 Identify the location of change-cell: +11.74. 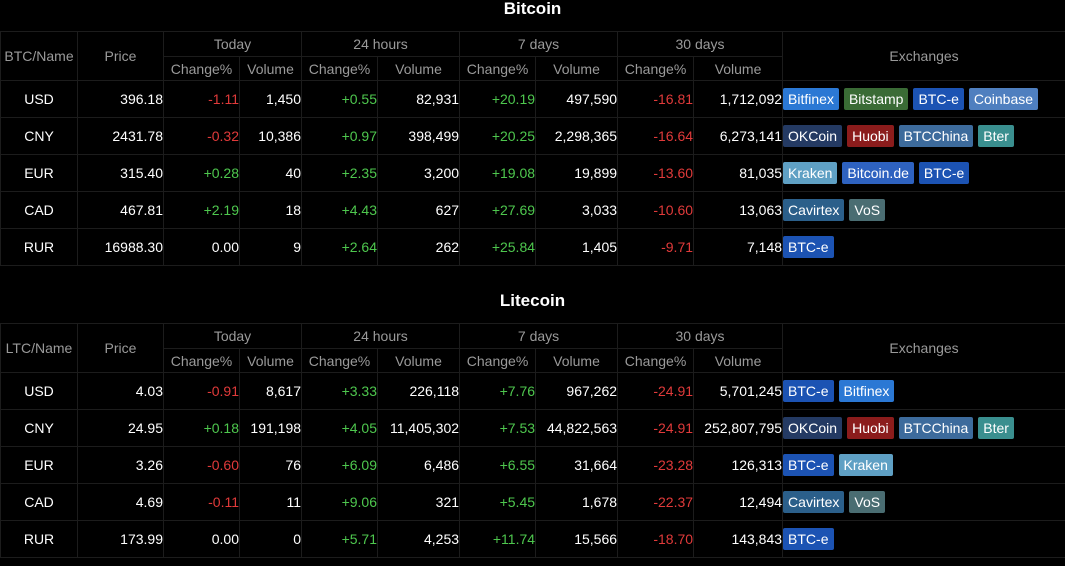
(498, 539).